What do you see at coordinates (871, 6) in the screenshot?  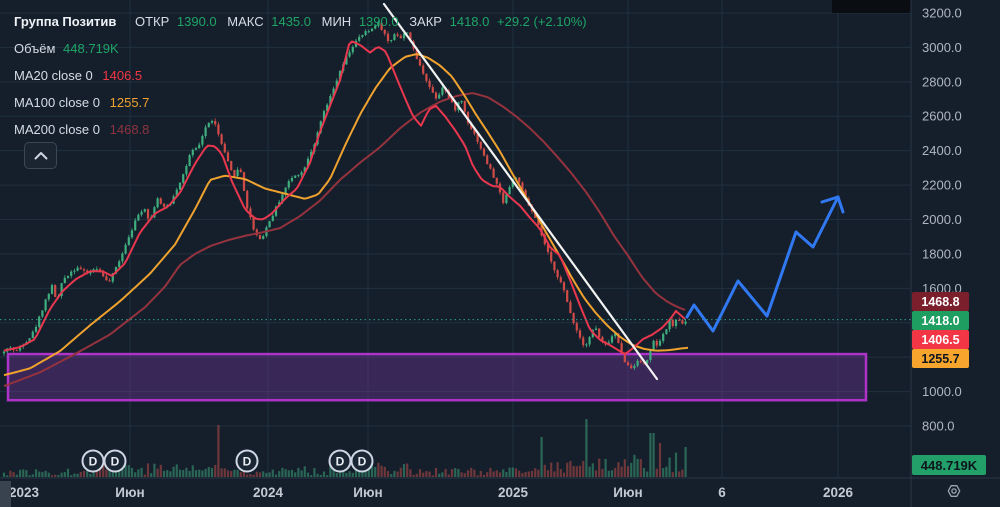 I see `top-right-overlay` at bounding box center [871, 6].